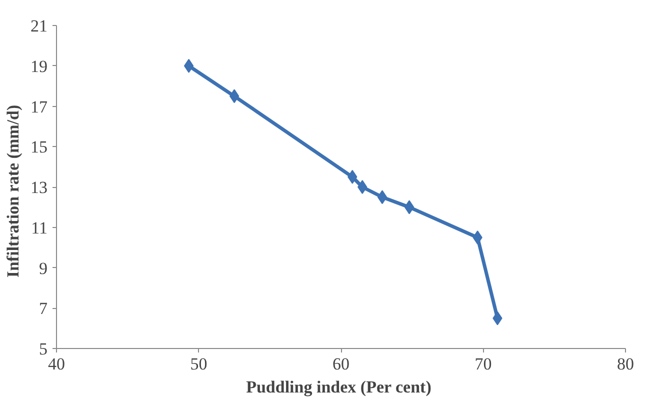 Image resolution: width=657 pixels, height=401 pixels. Describe the element at coordinates (625, 364) in the screenshot. I see `x-tick-label: 80` at that location.